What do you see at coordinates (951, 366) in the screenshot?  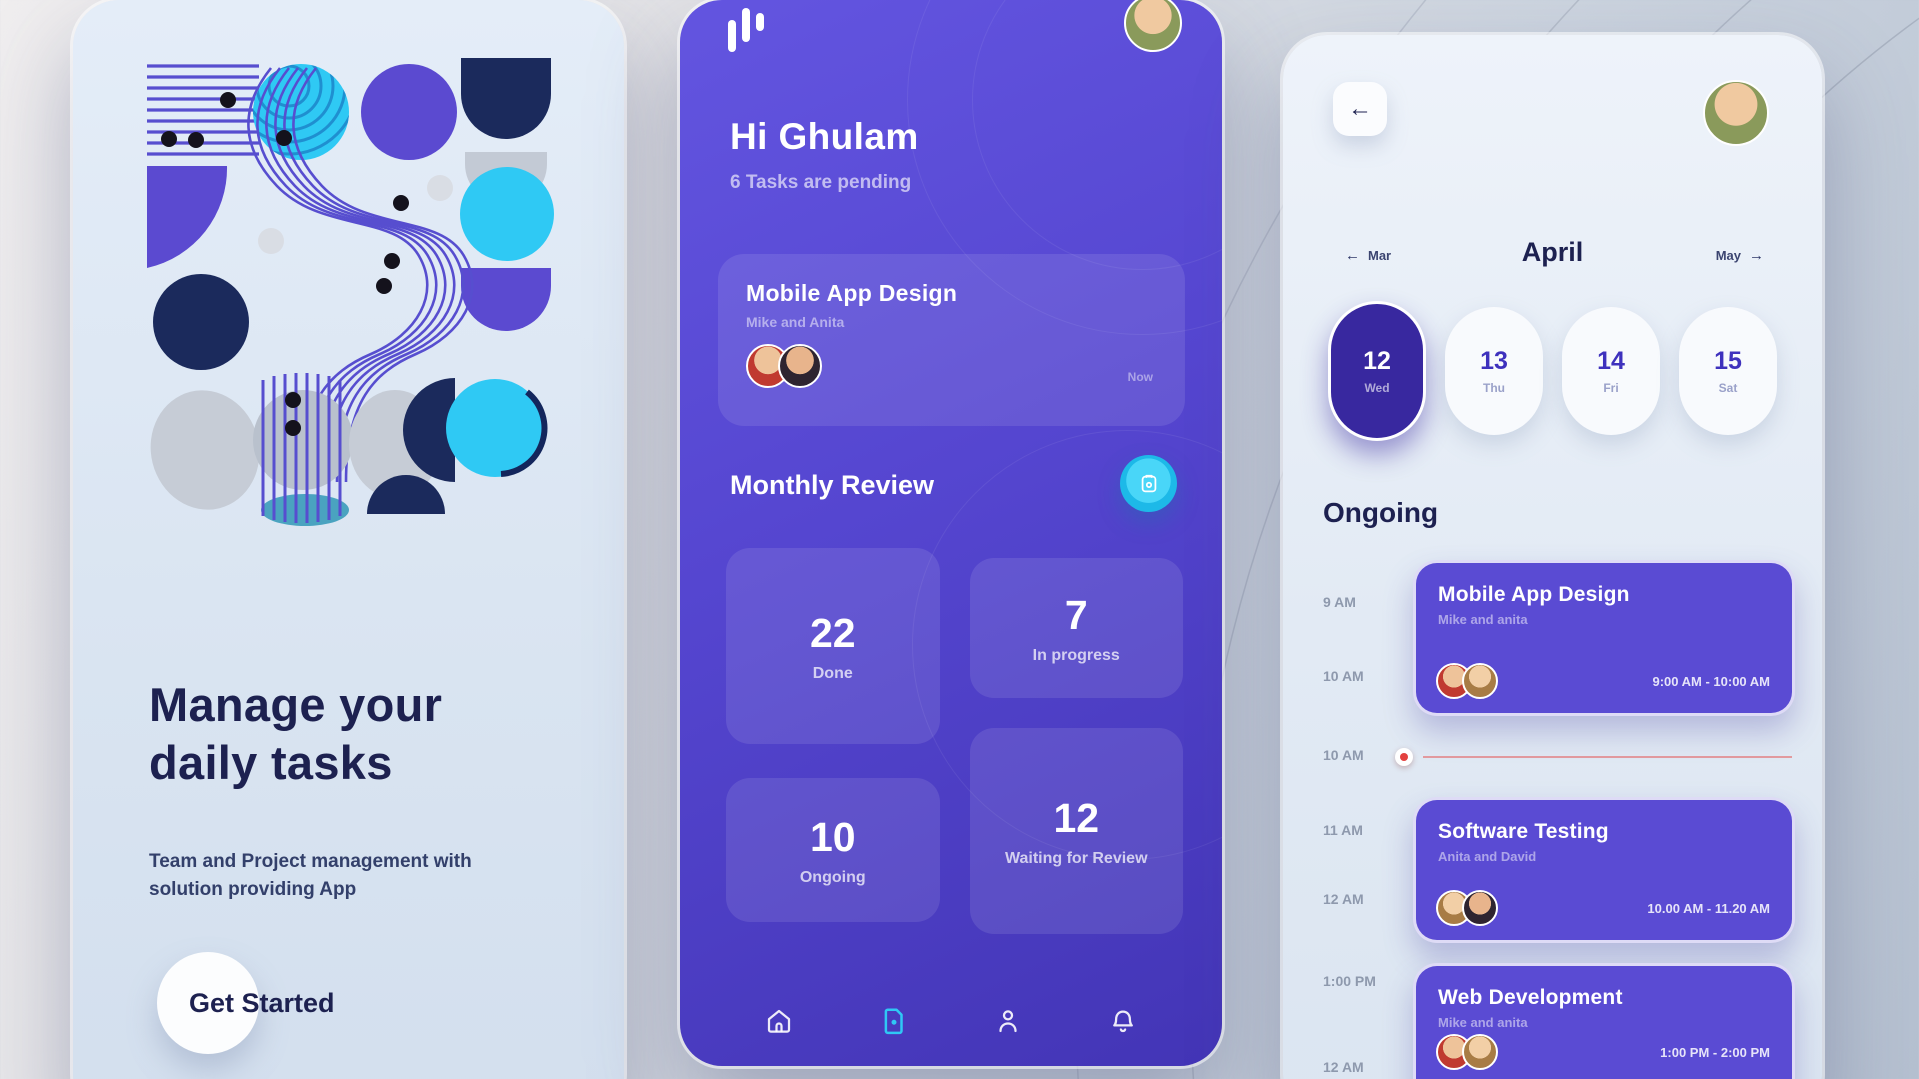 I see `featured-task-avatars` at bounding box center [951, 366].